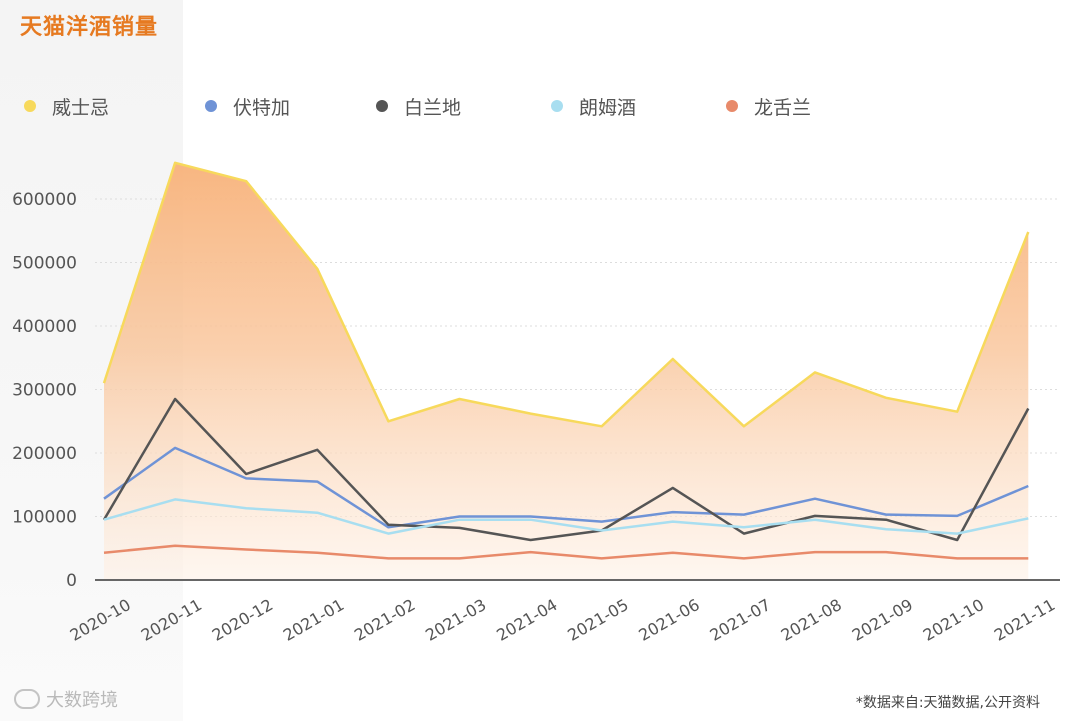  I want to click on y-tick-label: 100000, so click(44, 518).